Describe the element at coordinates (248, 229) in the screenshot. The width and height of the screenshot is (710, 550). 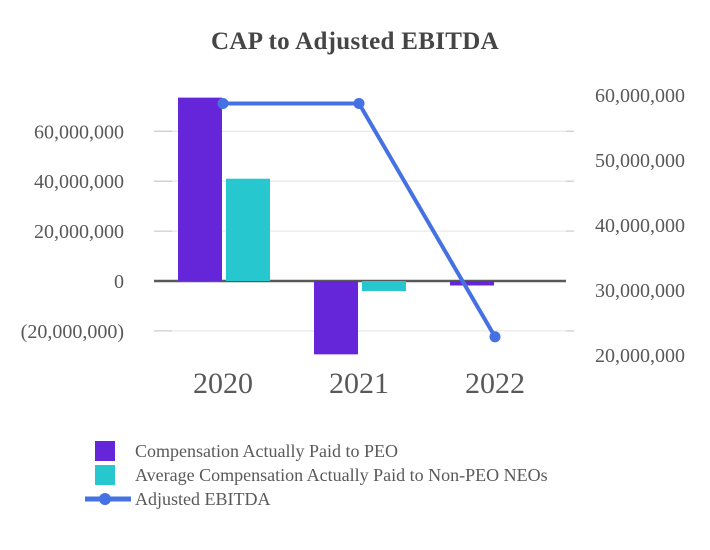
I see `bar-2020-series1` at that location.